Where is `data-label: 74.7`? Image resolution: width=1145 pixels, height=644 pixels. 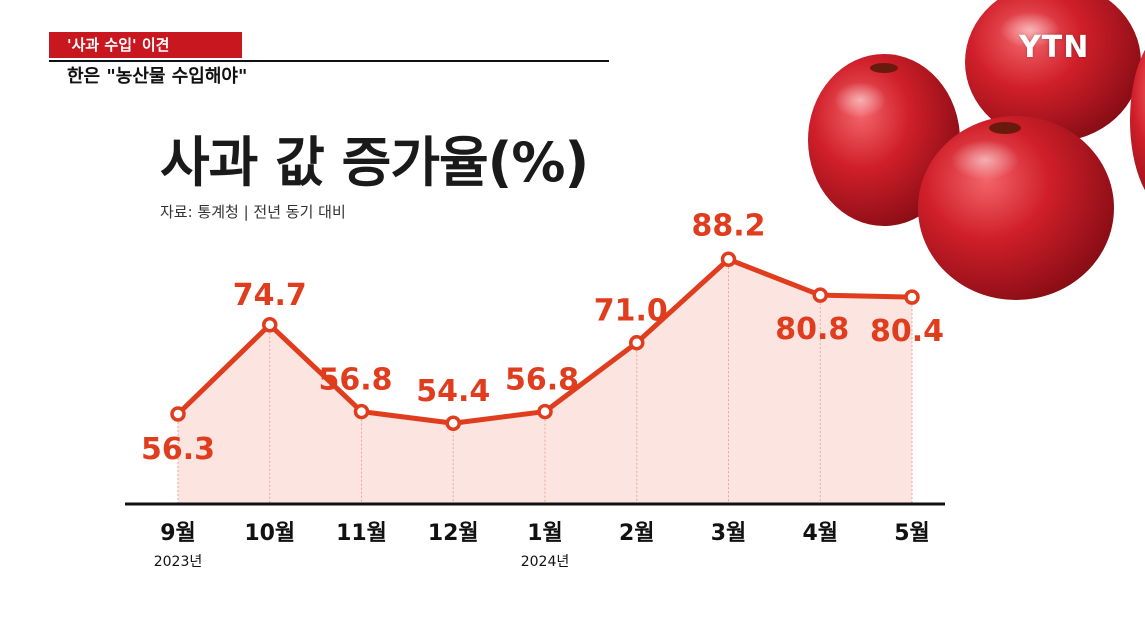
data-label: 74.7 is located at coordinates (270, 295).